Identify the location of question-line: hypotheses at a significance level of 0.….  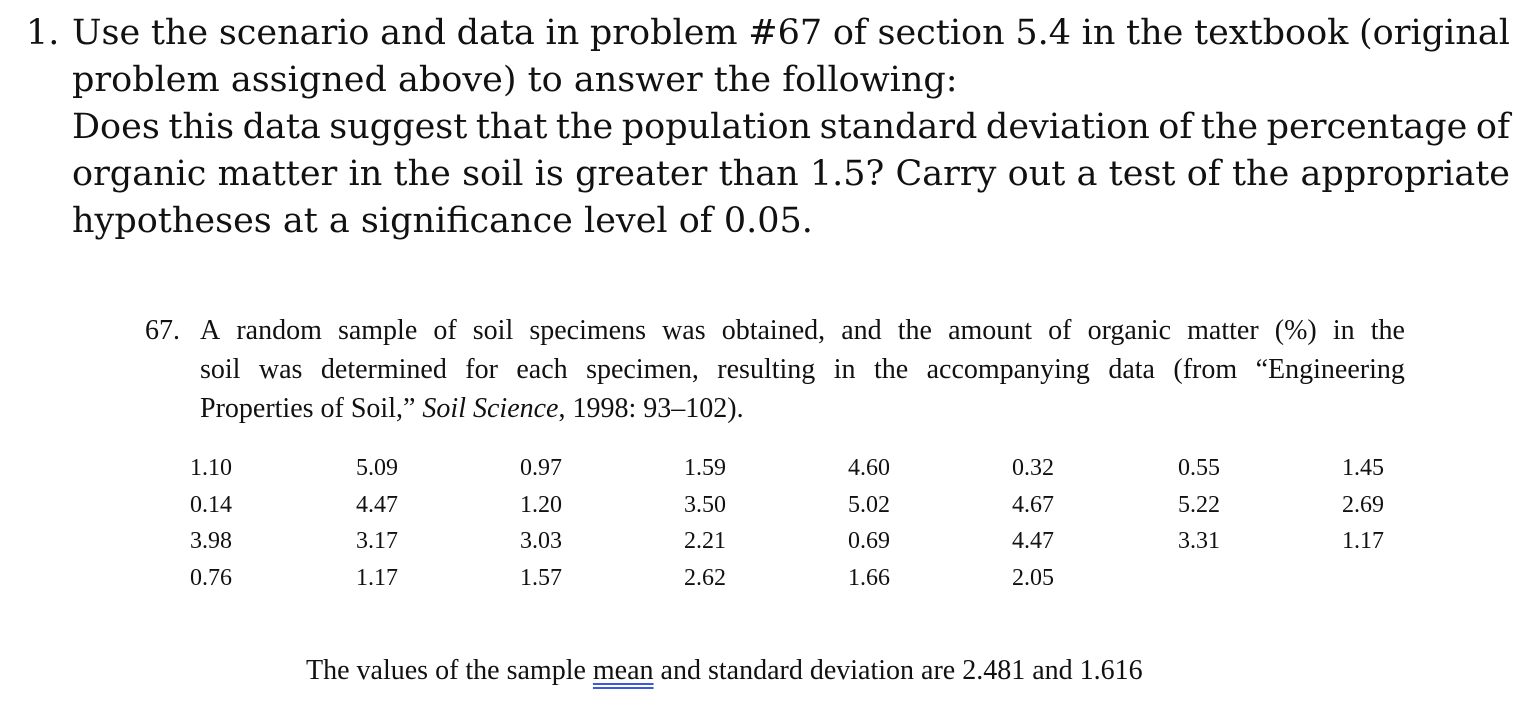
(442, 221).